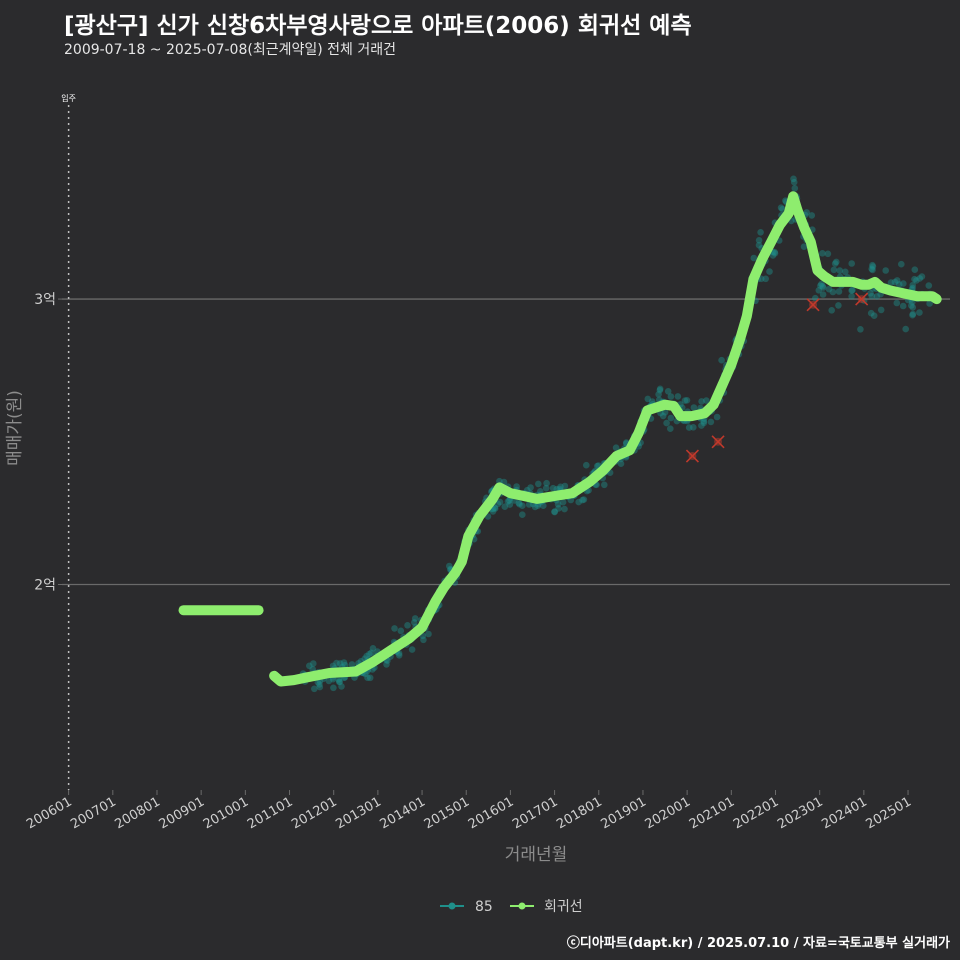  Describe the element at coordinates (563, 907) in the screenshot. I see `legend-line-label: 회귀선` at that location.